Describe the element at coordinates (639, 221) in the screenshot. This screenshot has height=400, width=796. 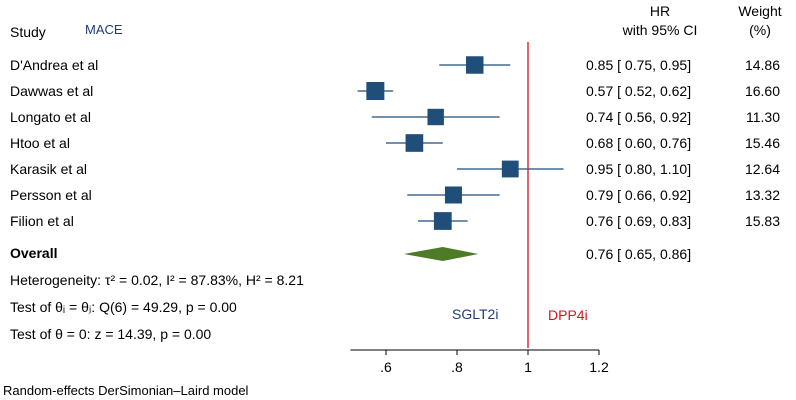
I see `study-ci-text: 0.76 [ 0.69, 0.83]` at that location.